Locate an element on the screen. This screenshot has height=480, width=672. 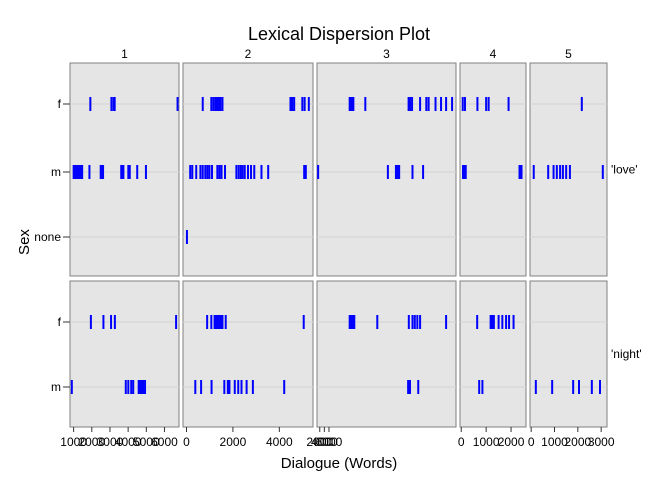
marks-r2-c4 is located at coordinates (495, 354).